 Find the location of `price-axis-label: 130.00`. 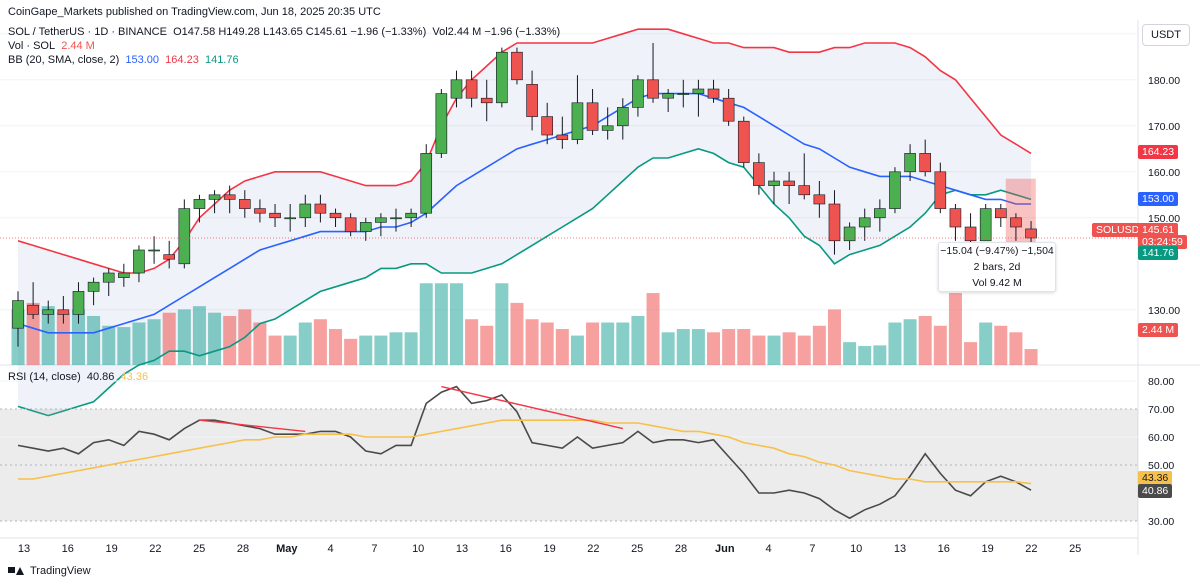

price-axis-label: 130.00 is located at coordinates (1164, 311).